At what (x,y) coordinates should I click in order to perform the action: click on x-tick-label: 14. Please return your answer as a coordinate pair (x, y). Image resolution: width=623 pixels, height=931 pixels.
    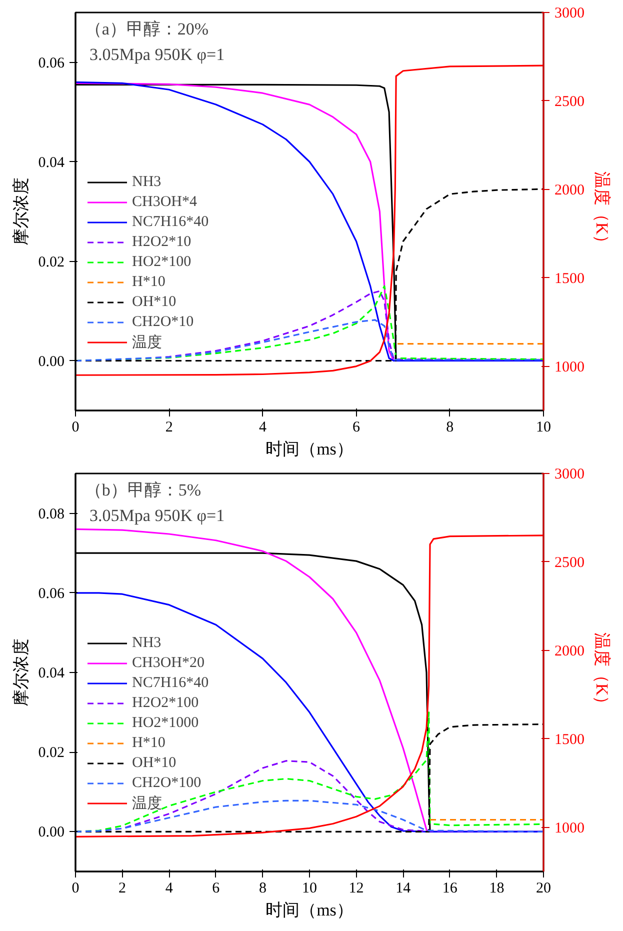
    Looking at the image, I should click on (404, 888).